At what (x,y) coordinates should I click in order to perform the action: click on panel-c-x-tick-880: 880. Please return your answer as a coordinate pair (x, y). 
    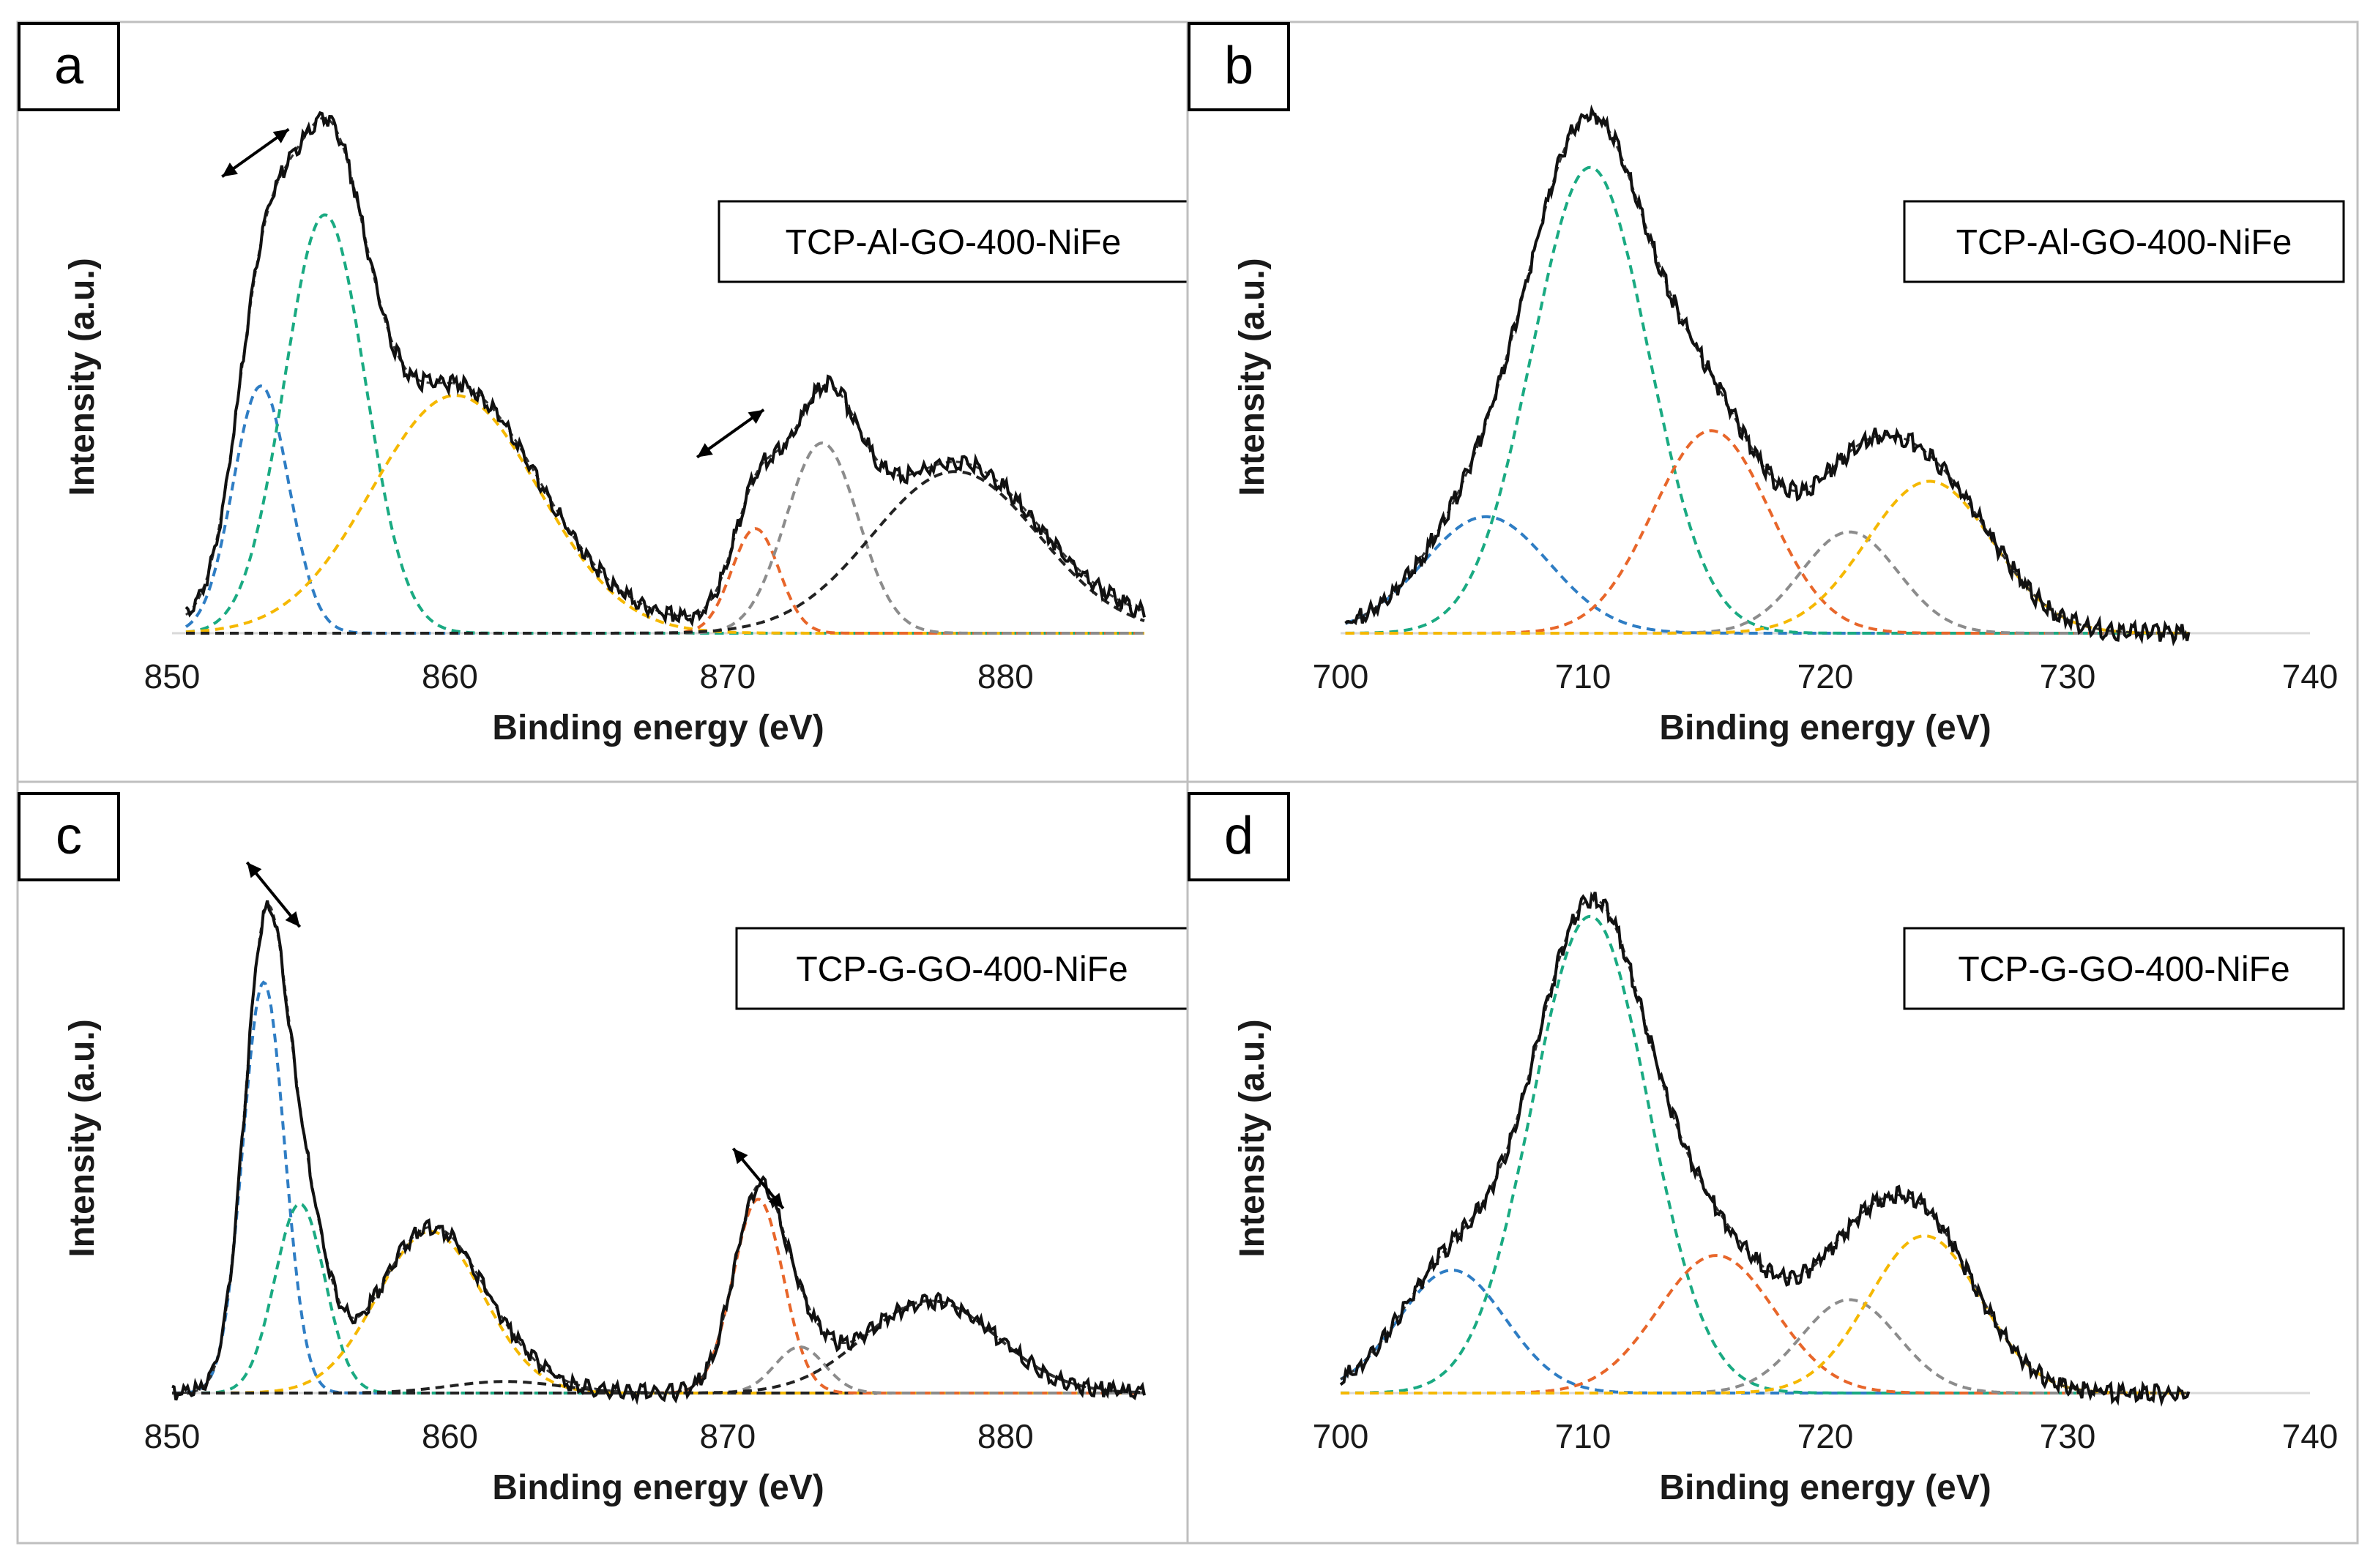
    Looking at the image, I should click on (1005, 1436).